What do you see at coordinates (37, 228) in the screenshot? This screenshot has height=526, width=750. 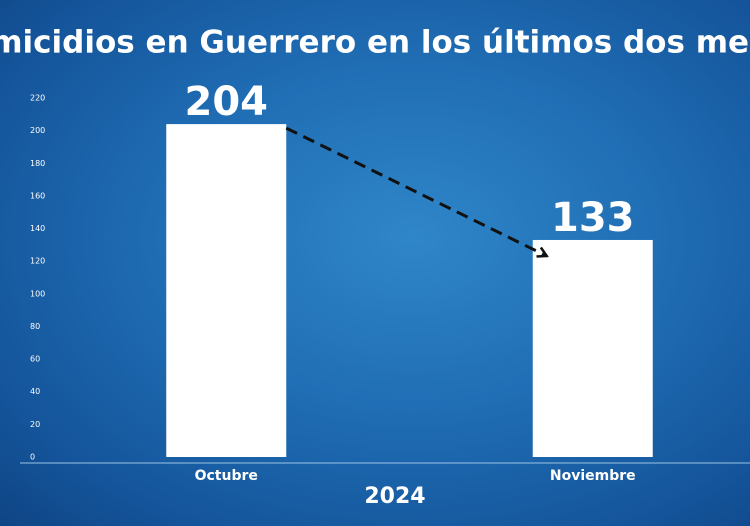 I see `y-tick-label: 140` at bounding box center [37, 228].